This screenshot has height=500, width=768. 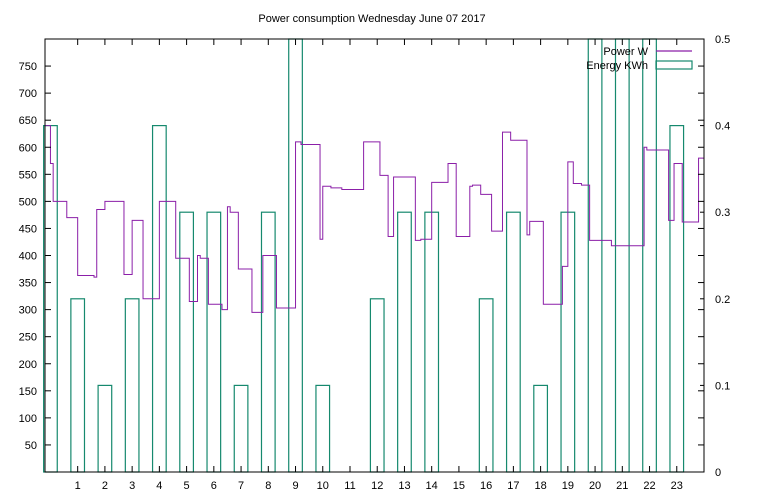 What do you see at coordinates (28, 338) in the screenshot?
I see `y-tick-label: 250` at bounding box center [28, 338].